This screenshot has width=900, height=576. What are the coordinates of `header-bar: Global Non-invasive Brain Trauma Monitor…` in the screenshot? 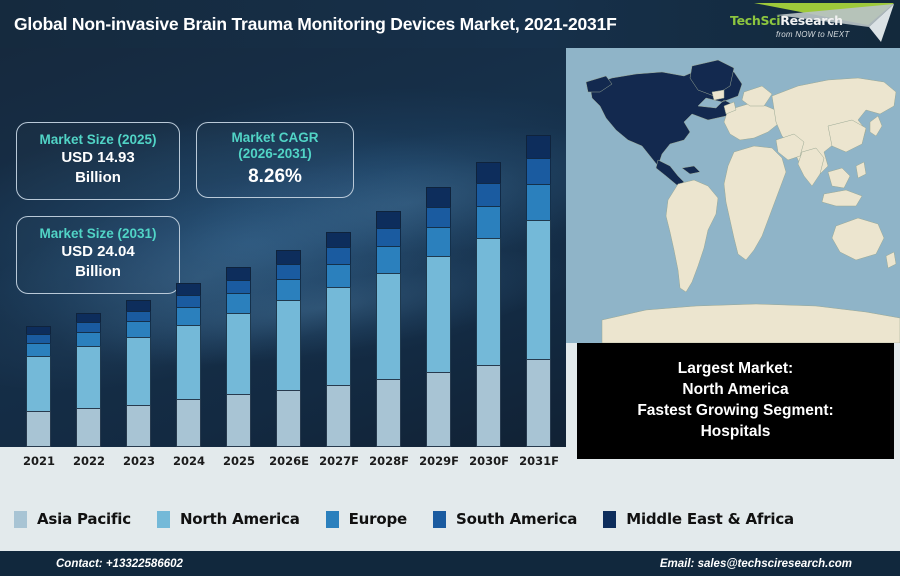 It's located at (450, 24).